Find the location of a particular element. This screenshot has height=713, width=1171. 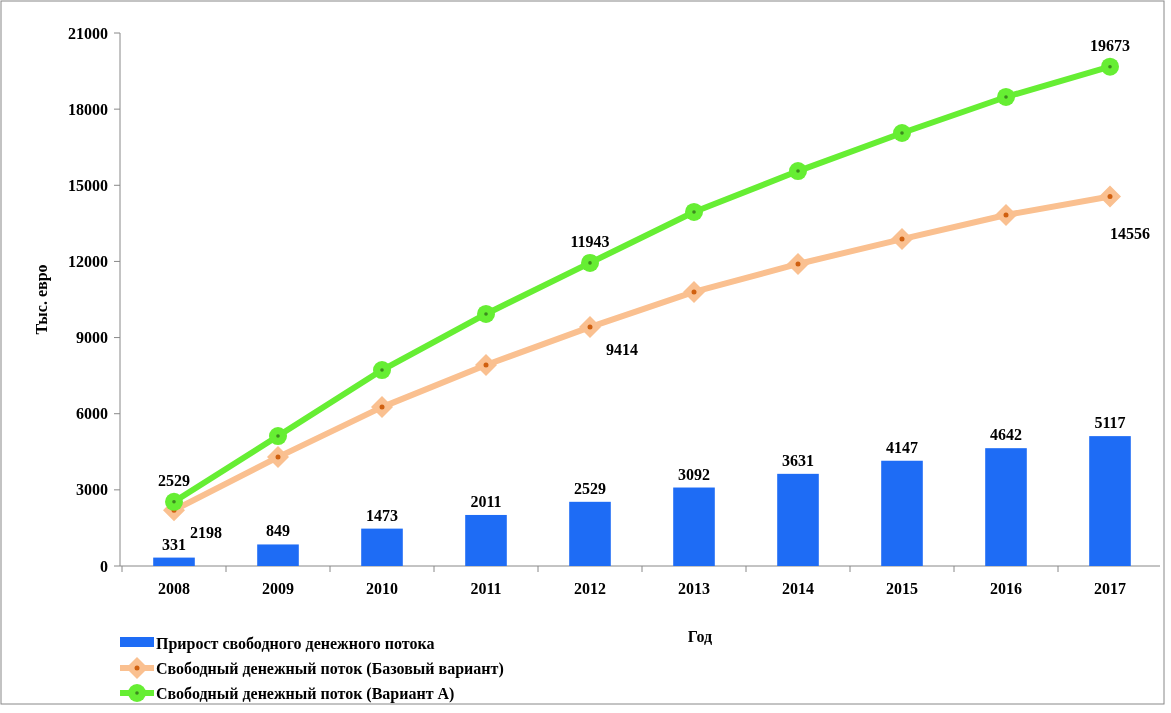

x-tick-label: 2011 is located at coordinates (486, 588).